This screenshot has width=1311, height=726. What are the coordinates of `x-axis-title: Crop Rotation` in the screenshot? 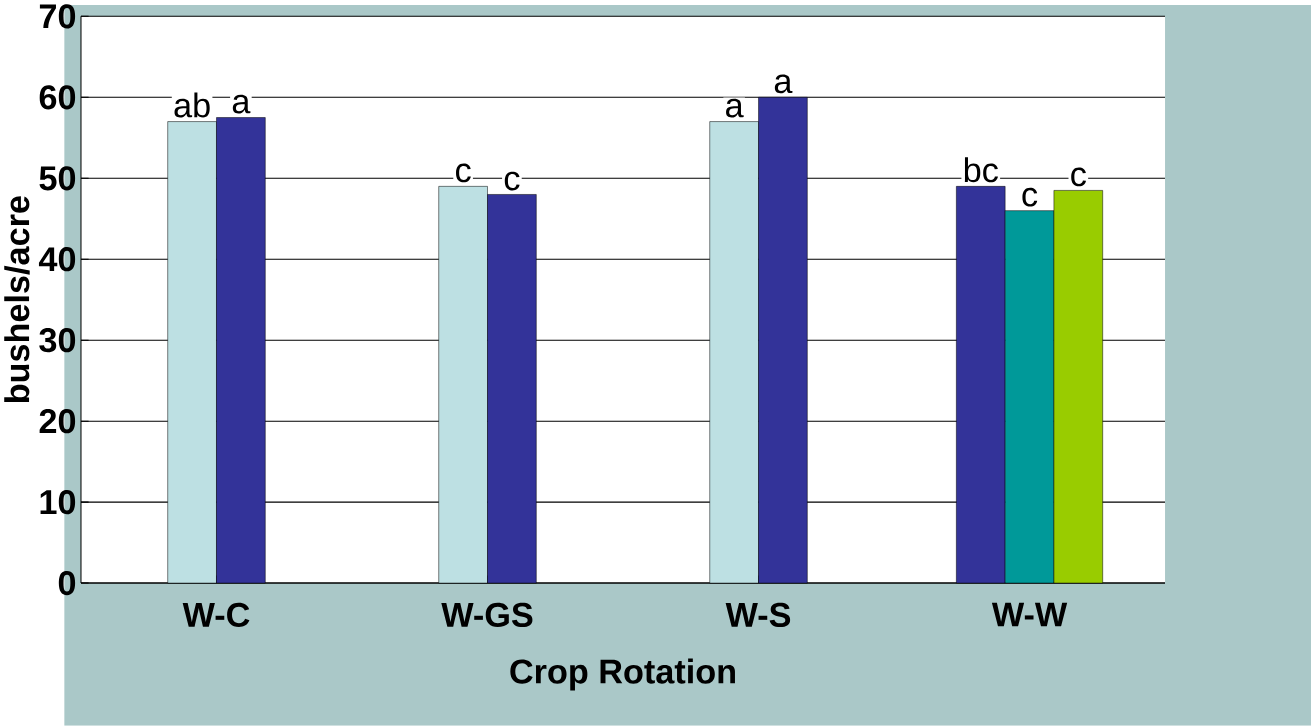 It's located at (622, 674).